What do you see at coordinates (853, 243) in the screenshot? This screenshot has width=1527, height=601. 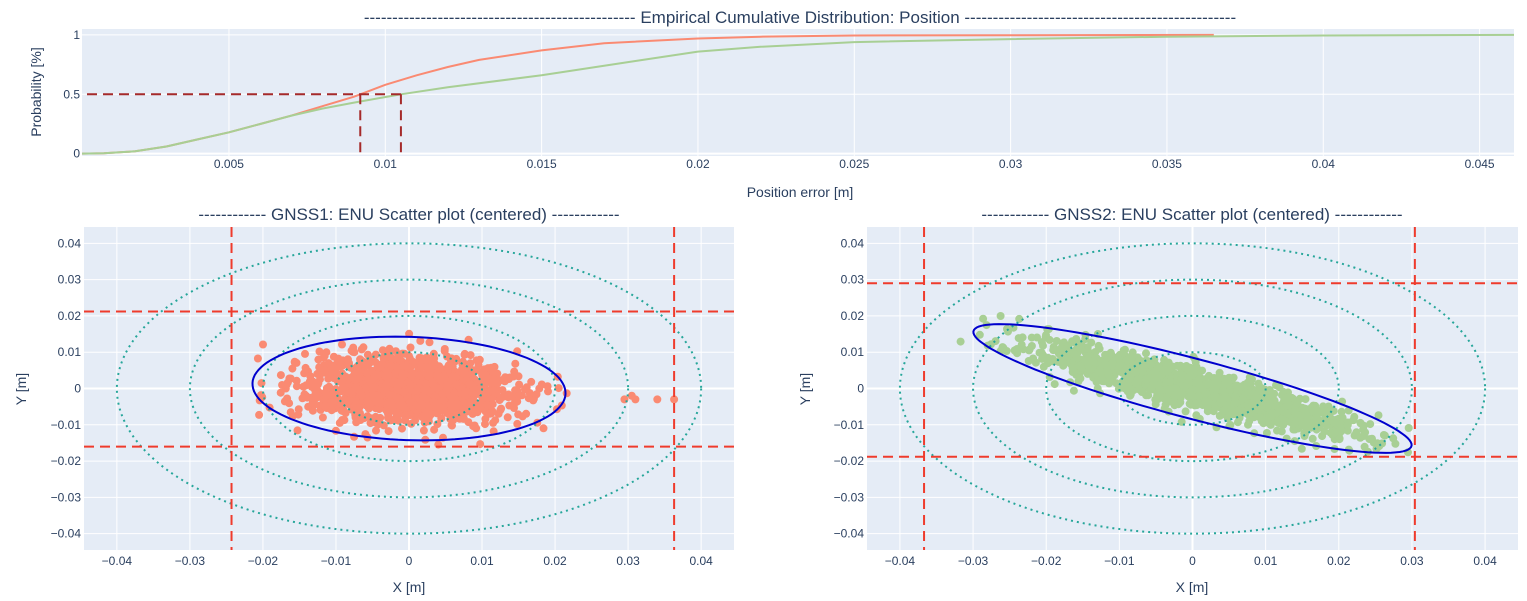 I see `gnss2-y-tick-label: 0.04` at bounding box center [853, 243].